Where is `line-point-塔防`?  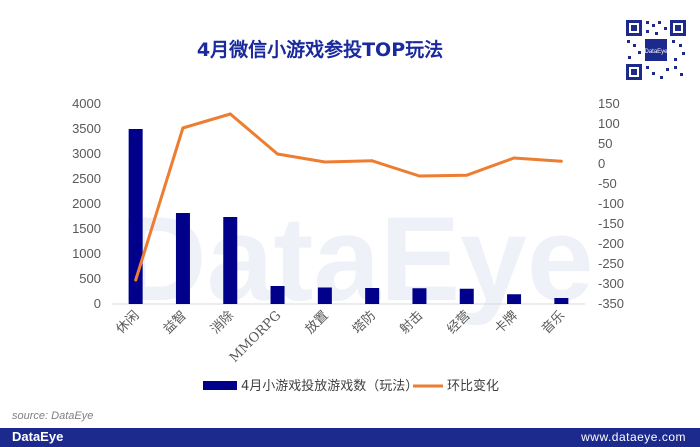
line-point-塔防 is located at coordinates (372, 161).